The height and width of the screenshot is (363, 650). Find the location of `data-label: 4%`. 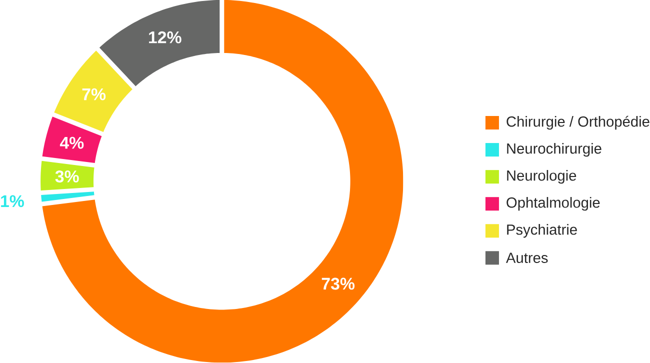

data-label: 4% is located at coordinates (72, 143).